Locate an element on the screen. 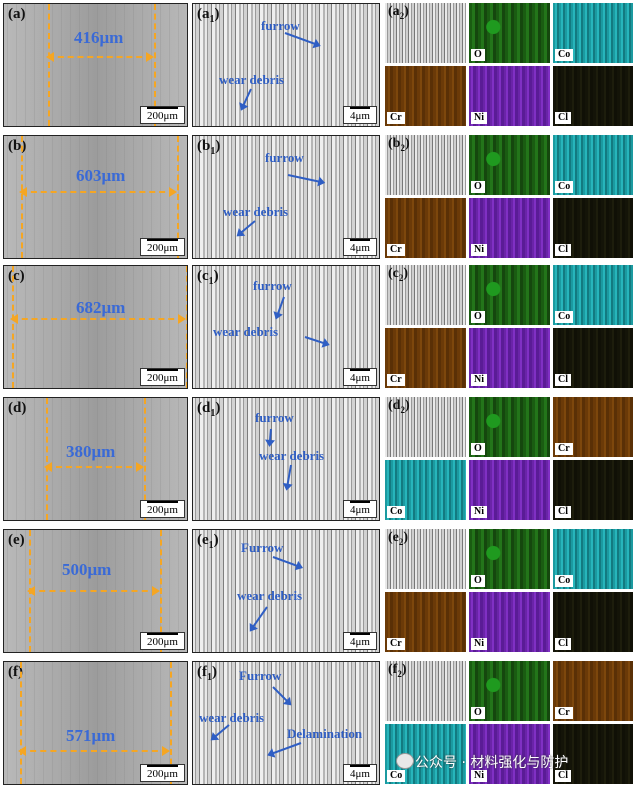 The height and width of the screenshot is (788, 635). wear-track-panel: (a) 416μm 200μm is located at coordinates (95, 65).